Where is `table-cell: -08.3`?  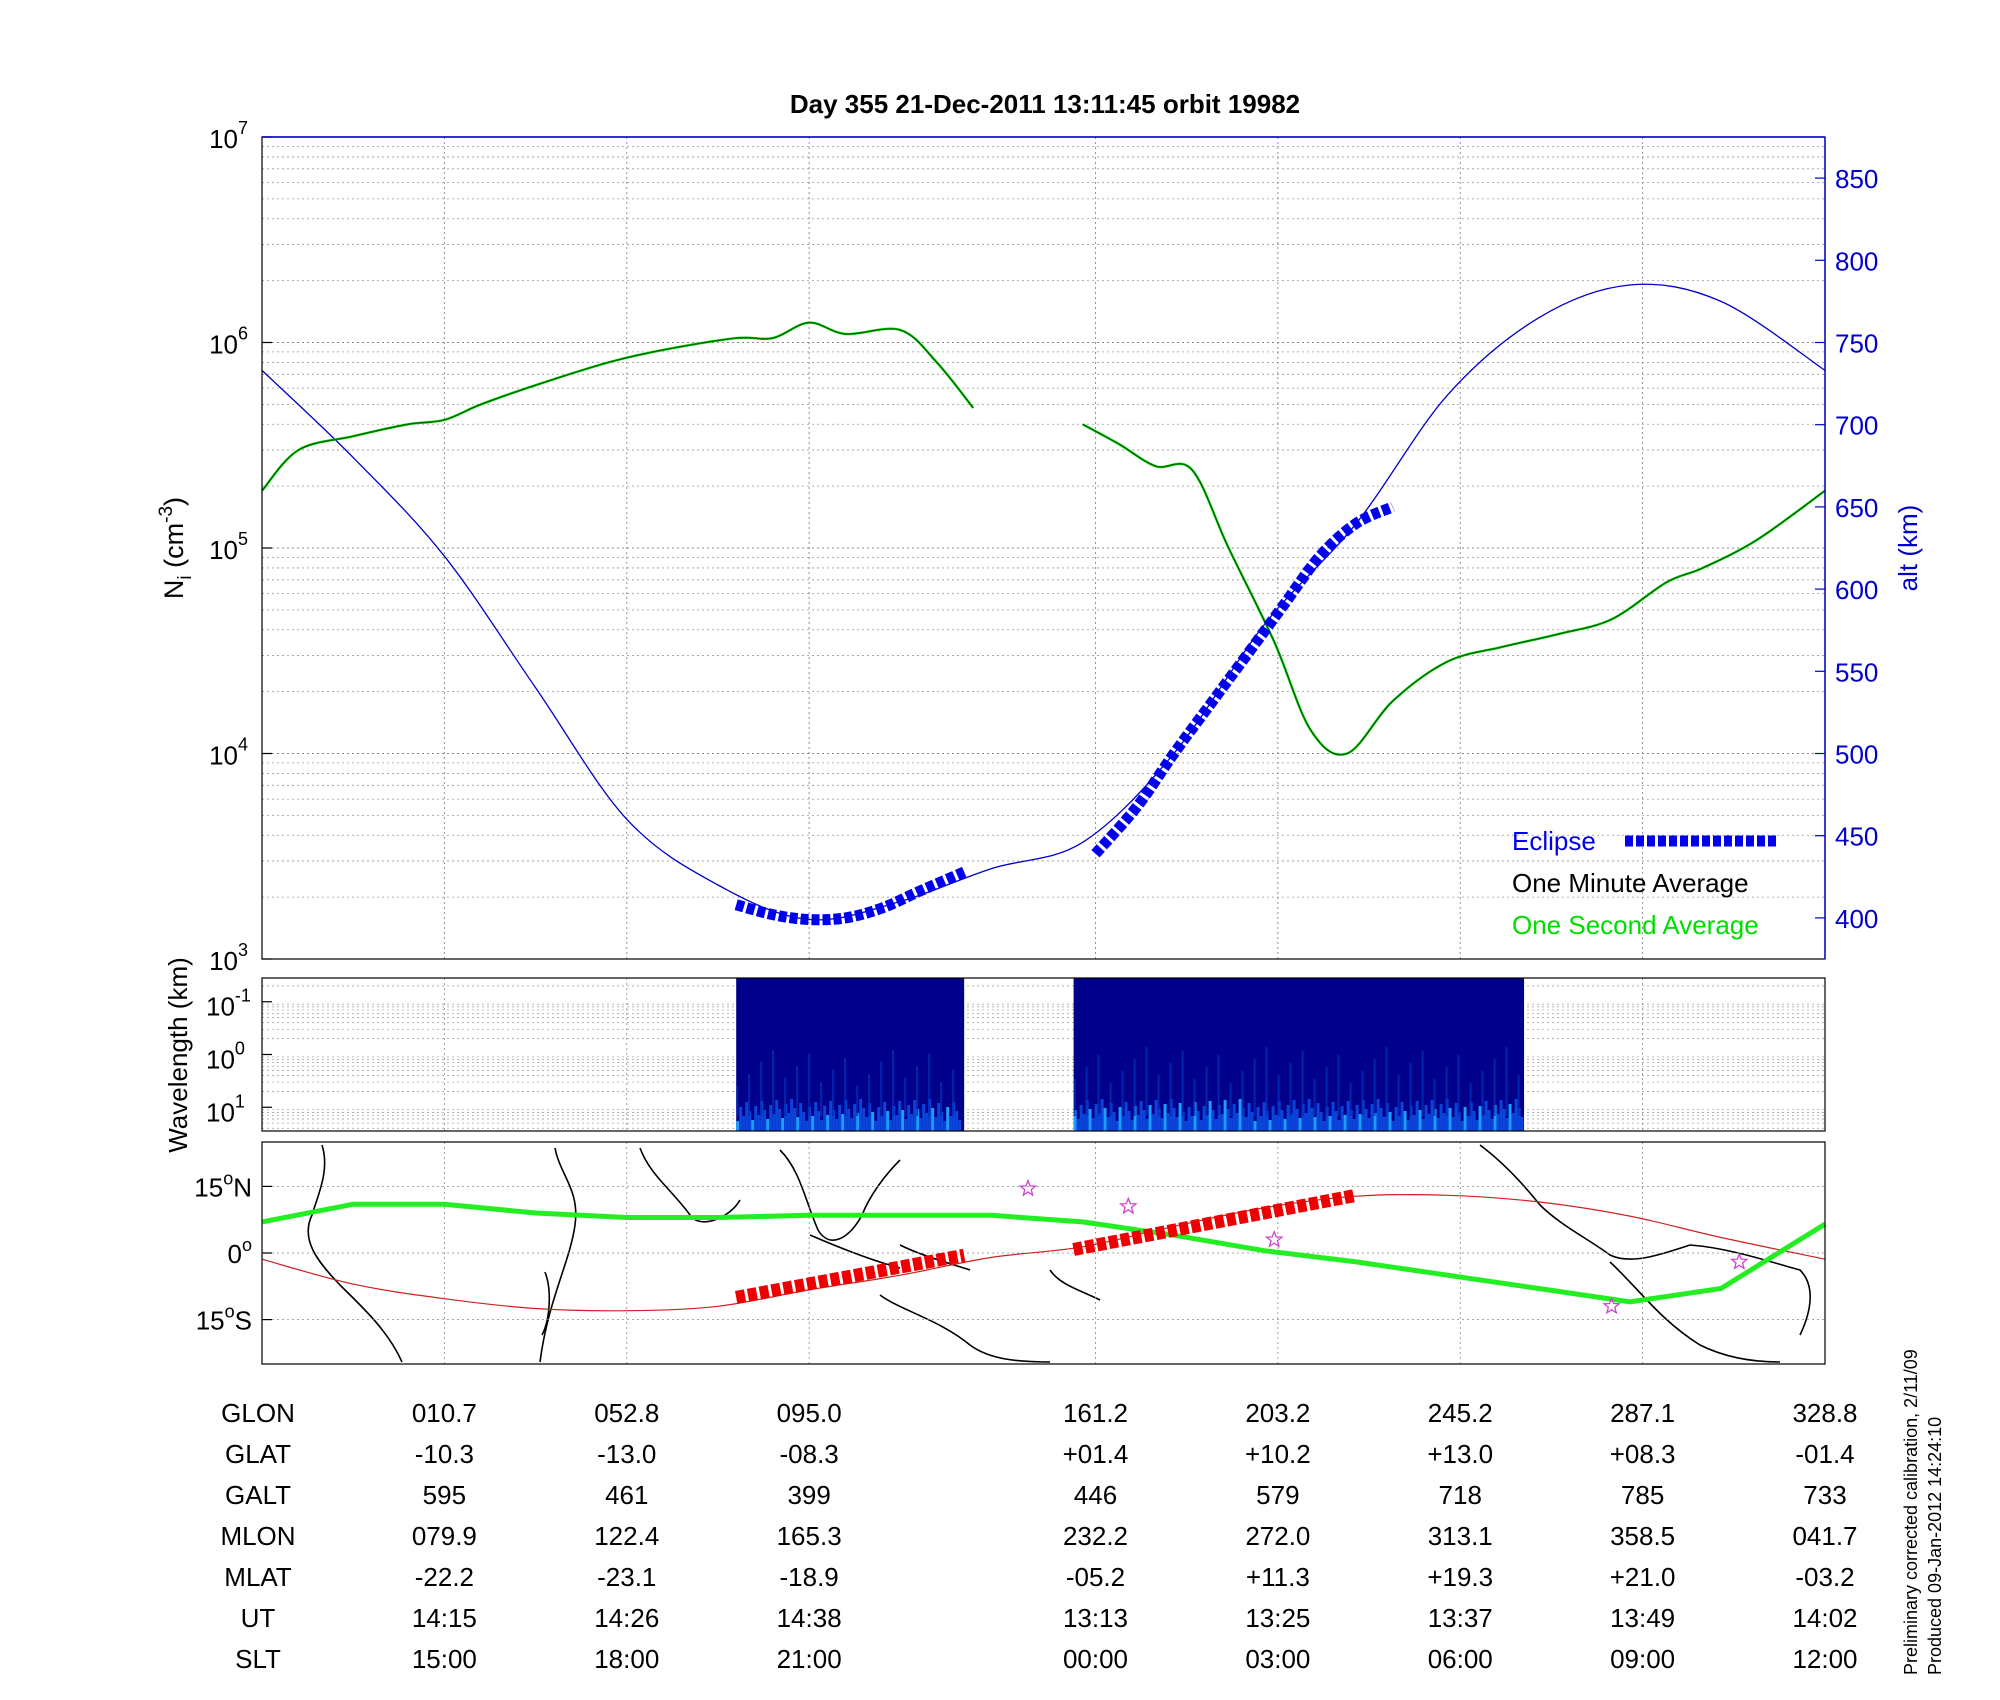 table-cell: -08.3 is located at coordinates (809, 1454).